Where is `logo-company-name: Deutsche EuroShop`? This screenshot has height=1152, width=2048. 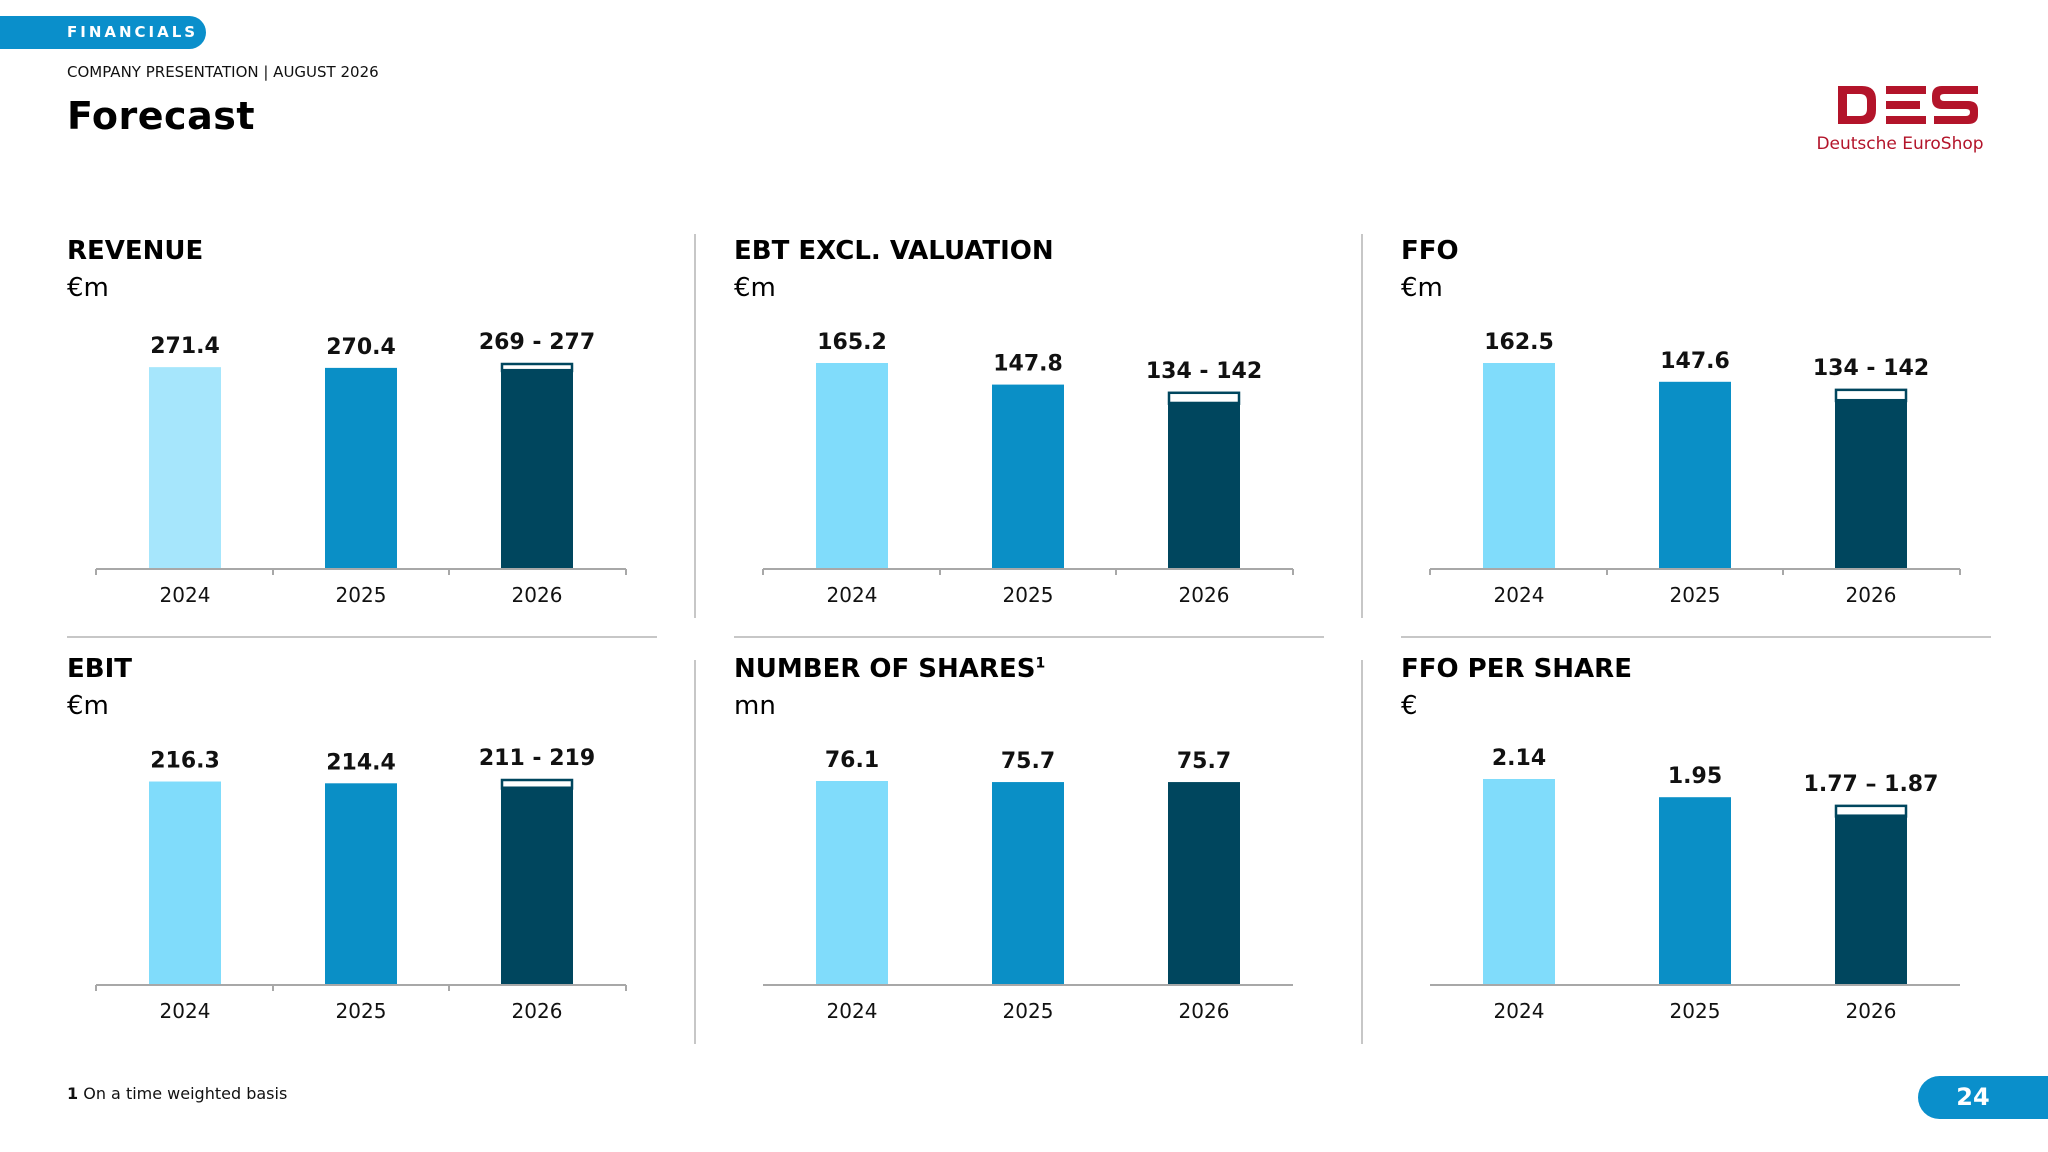
logo-company-name: Deutsche EuroShop is located at coordinates (1900, 144).